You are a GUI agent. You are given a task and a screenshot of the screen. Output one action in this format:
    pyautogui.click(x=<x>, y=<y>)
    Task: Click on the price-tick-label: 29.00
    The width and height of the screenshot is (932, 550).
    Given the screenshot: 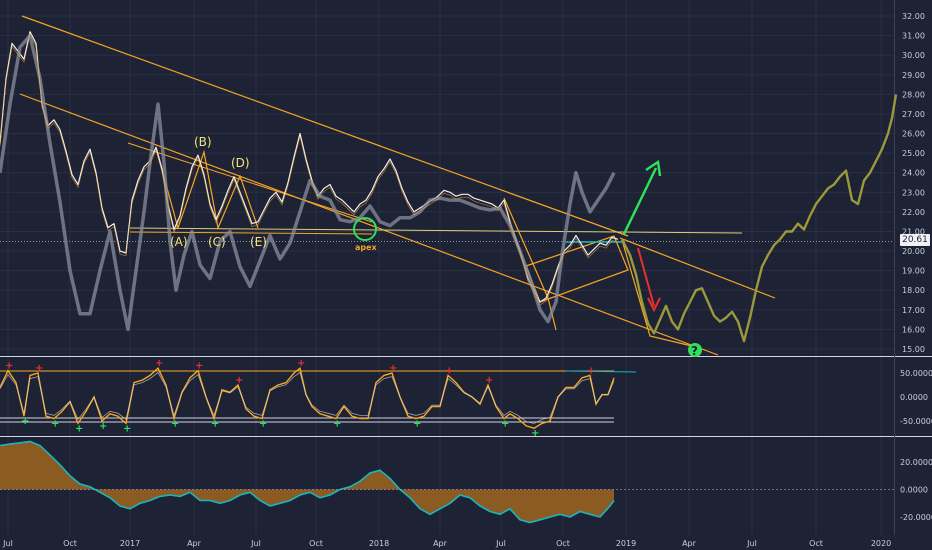 What is the action you would take?
    pyautogui.click(x=913, y=75)
    